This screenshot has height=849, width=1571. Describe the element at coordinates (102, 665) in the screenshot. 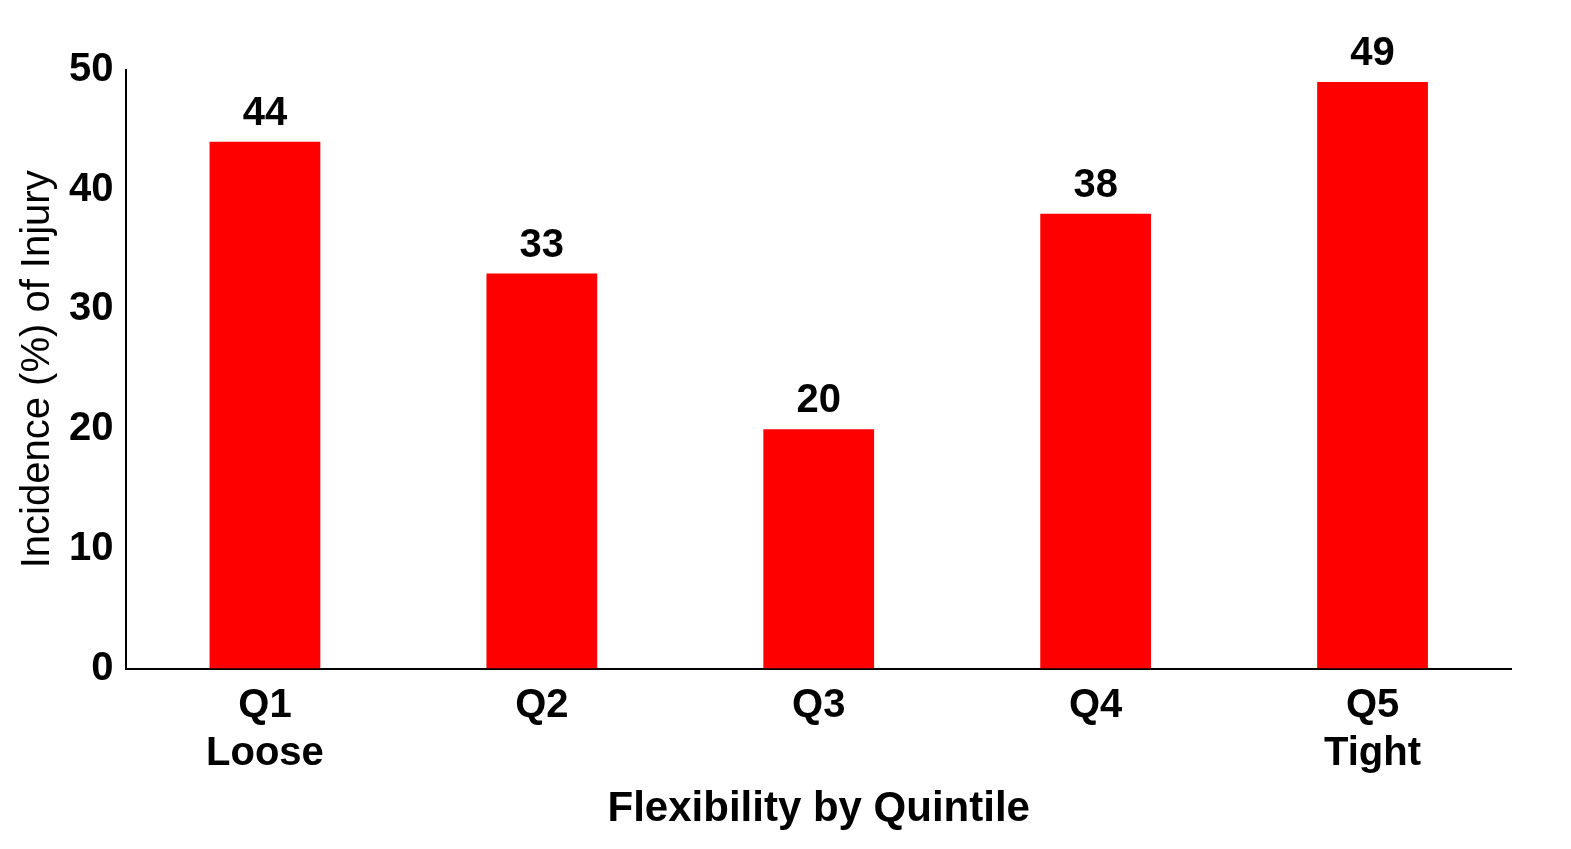

I see `y-tick-label: 0` at that location.